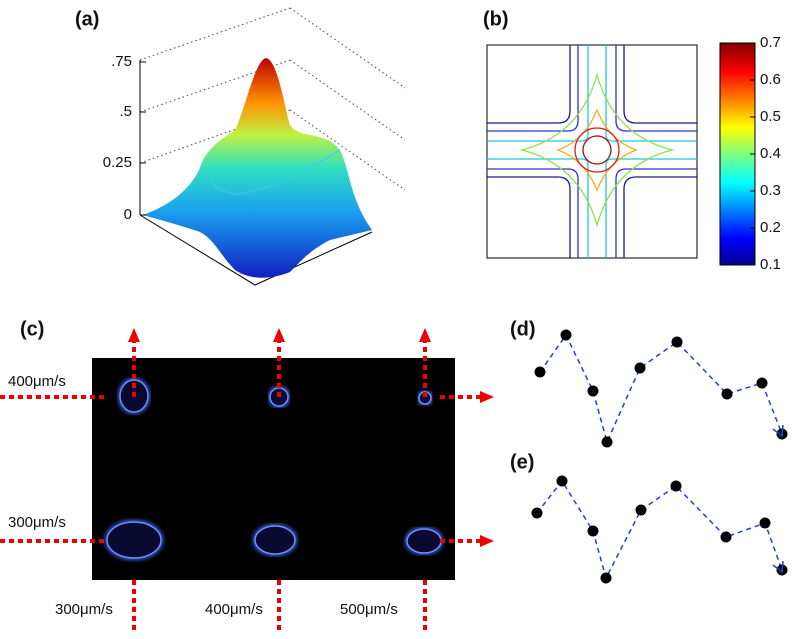 The height and width of the screenshot is (639, 800). I want to click on colorbar, so click(737, 154).